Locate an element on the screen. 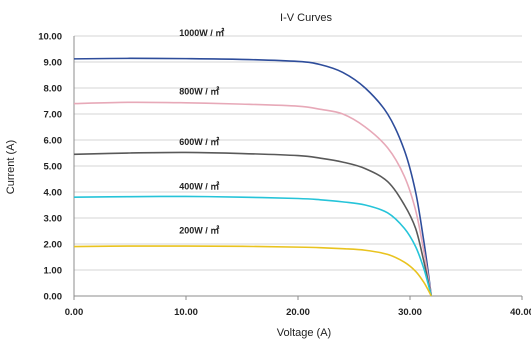 This screenshot has height=342, width=531. irradiance-label: 400W / ㎡ is located at coordinates (199, 185).